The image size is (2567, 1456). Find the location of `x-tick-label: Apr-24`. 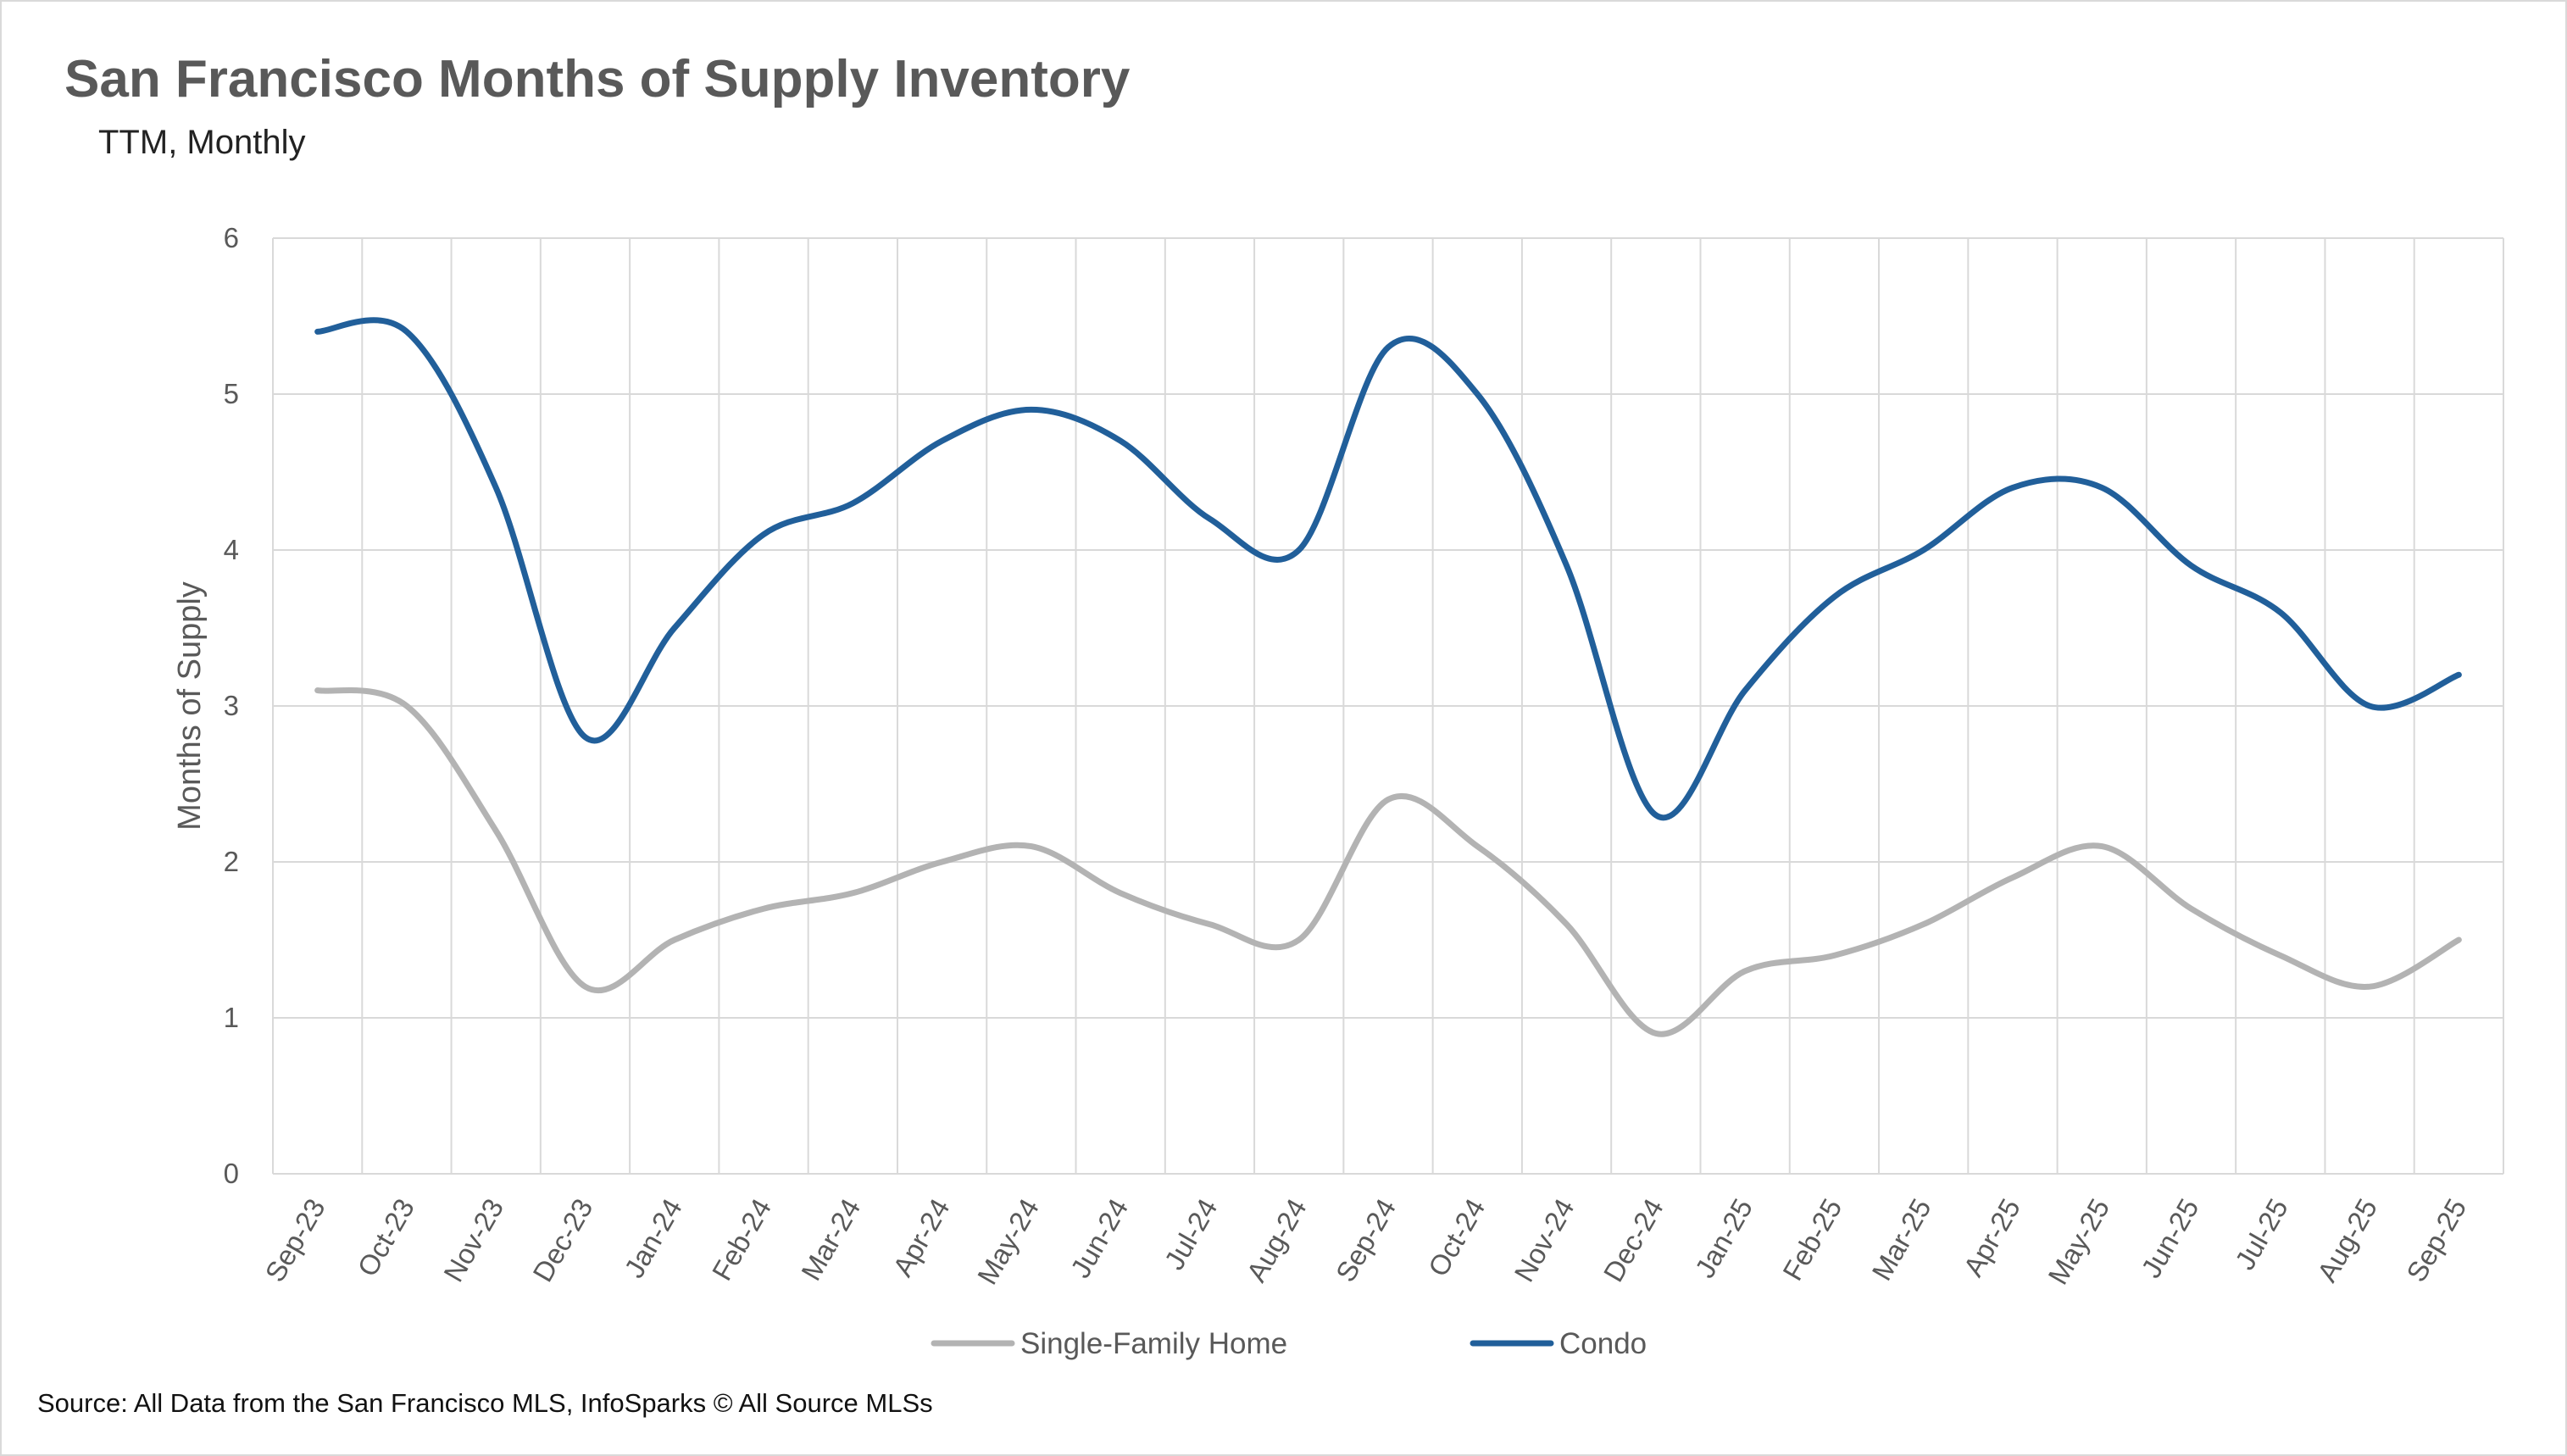

x-tick-label: Apr-24 is located at coordinates (921, 1237).